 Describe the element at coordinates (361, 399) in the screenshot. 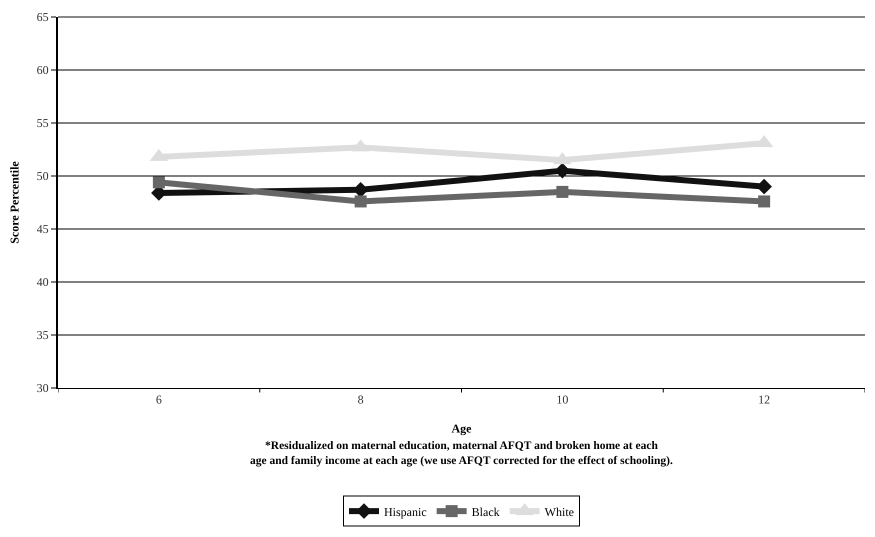

I see `x-tick-label: 8` at that location.